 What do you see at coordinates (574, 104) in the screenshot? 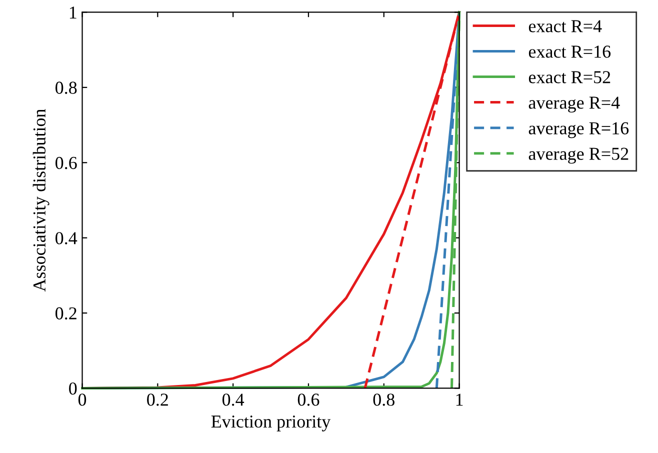
I see `legend-label: average R=4` at bounding box center [574, 104].